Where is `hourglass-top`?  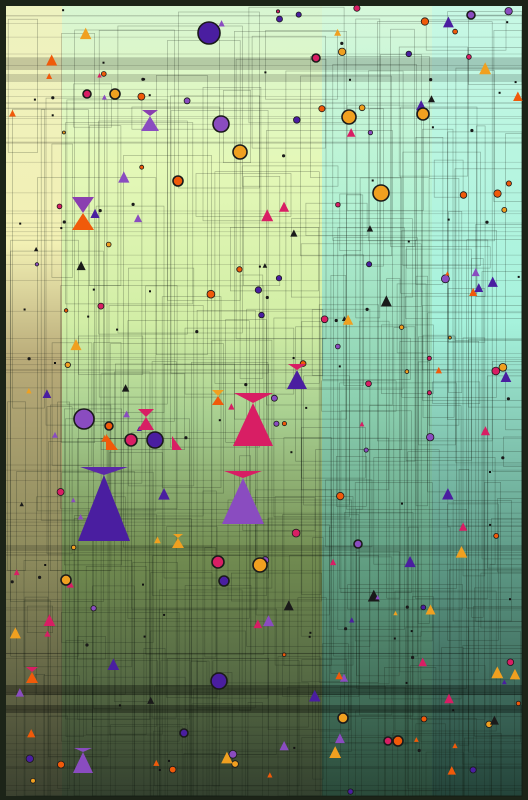 hourglass-top is located at coordinates (150, 113).